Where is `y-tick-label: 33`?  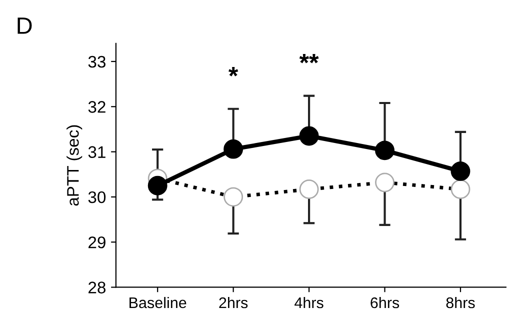
y-tick-label: 33 is located at coordinates (97, 62).